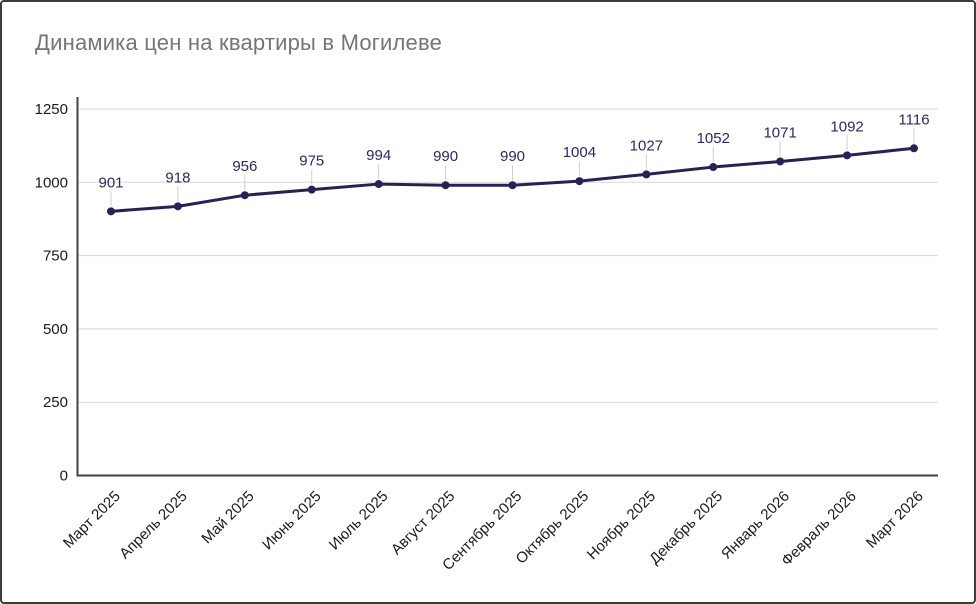 The image size is (976, 604). I want to click on y-axis-label: 500, so click(55, 329).